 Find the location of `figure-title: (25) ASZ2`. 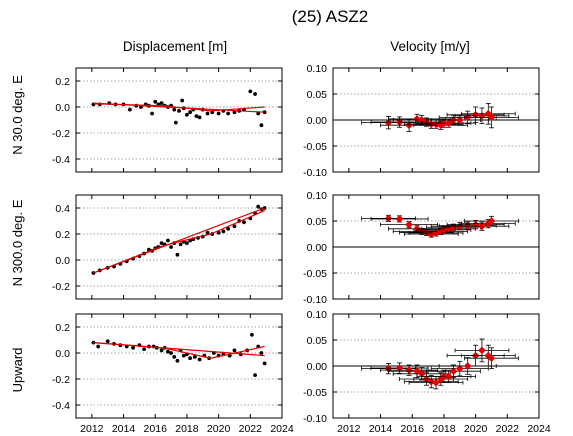

figure-title: (25) ASZ2 is located at coordinates (330, 16).